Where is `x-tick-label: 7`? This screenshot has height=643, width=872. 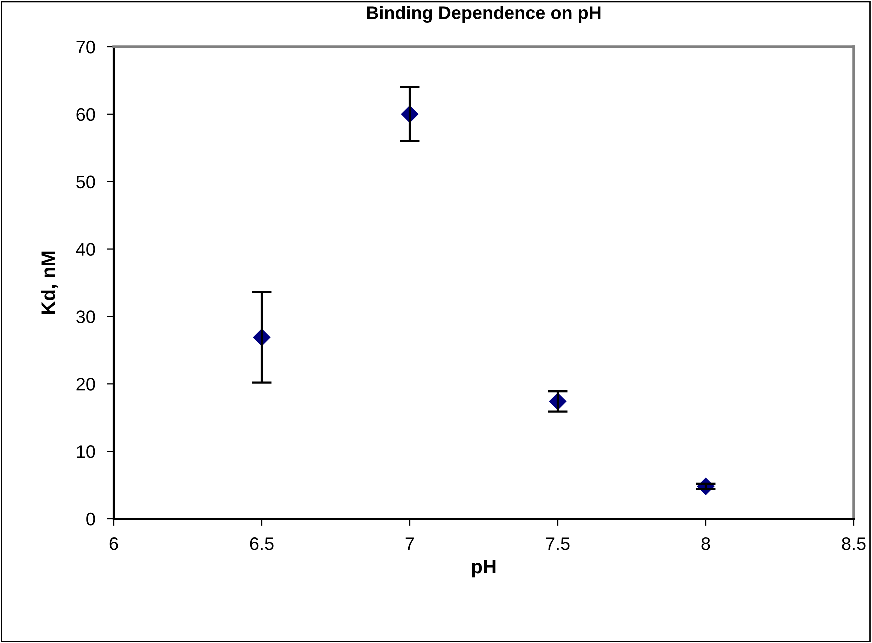 x-tick-label: 7 is located at coordinates (410, 544).